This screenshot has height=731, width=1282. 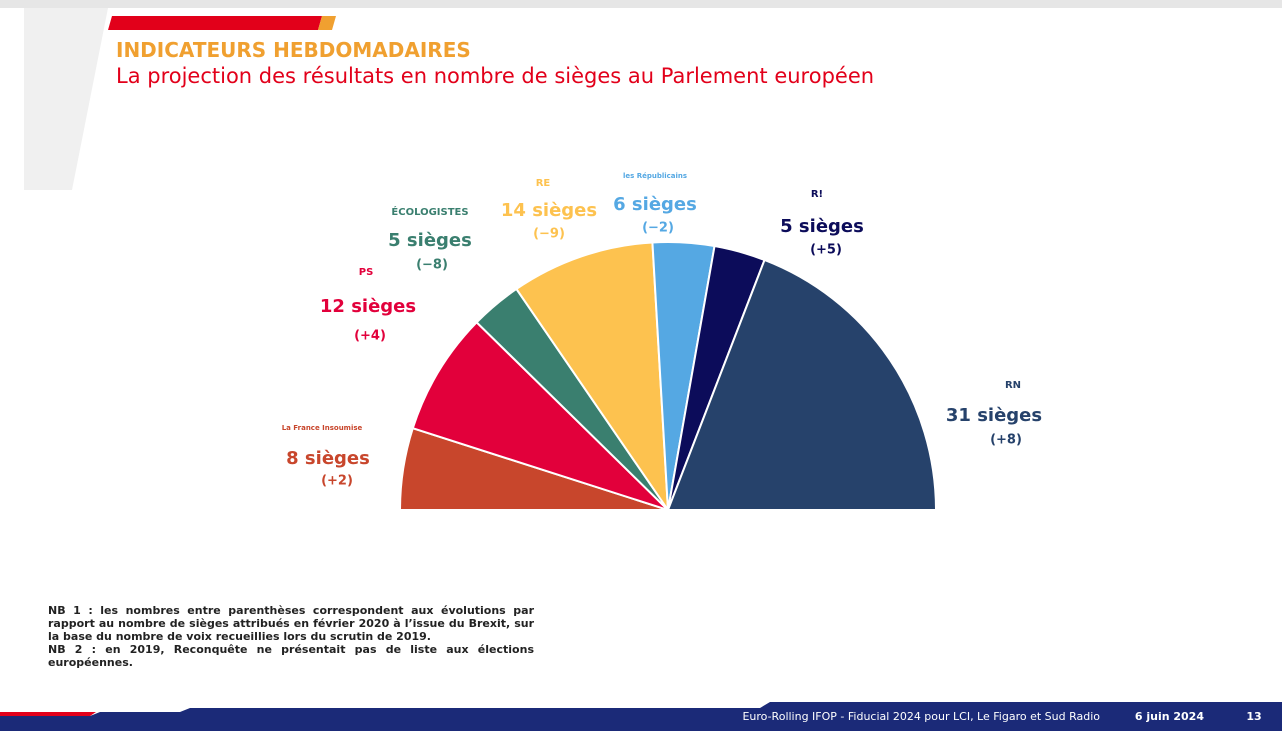 What do you see at coordinates (641, 4) in the screenshot?
I see `top-border` at bounding box center [641, 4].